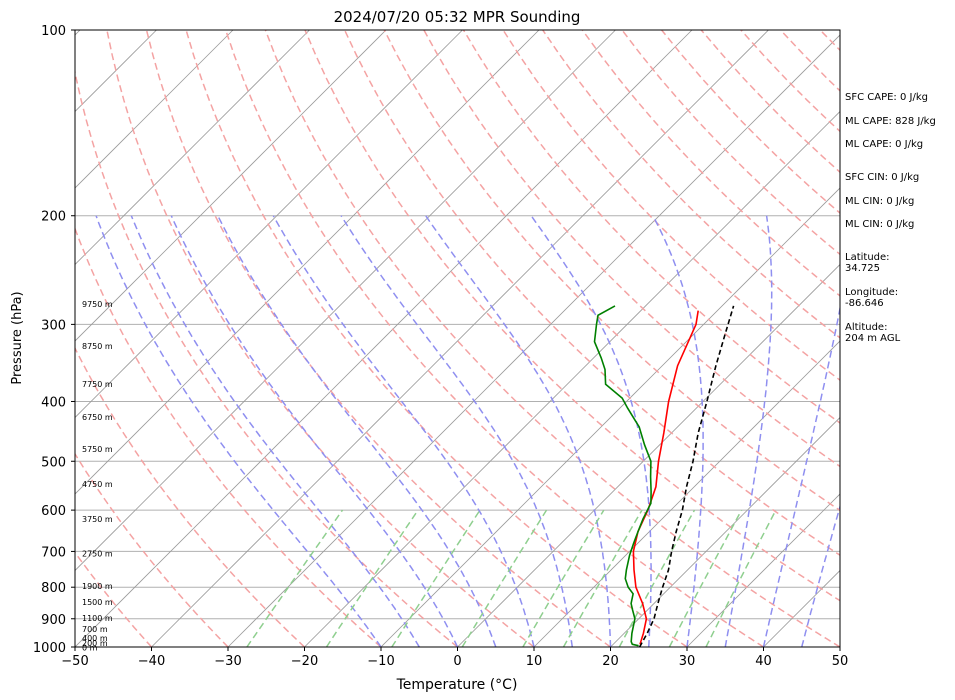 Image resolution: width=955 pixels, height=700 pixels. What do you see at coordinates (97, 519) in the screenshot?
I see `height-label: 3750 m` at bounding box center [97, 519].